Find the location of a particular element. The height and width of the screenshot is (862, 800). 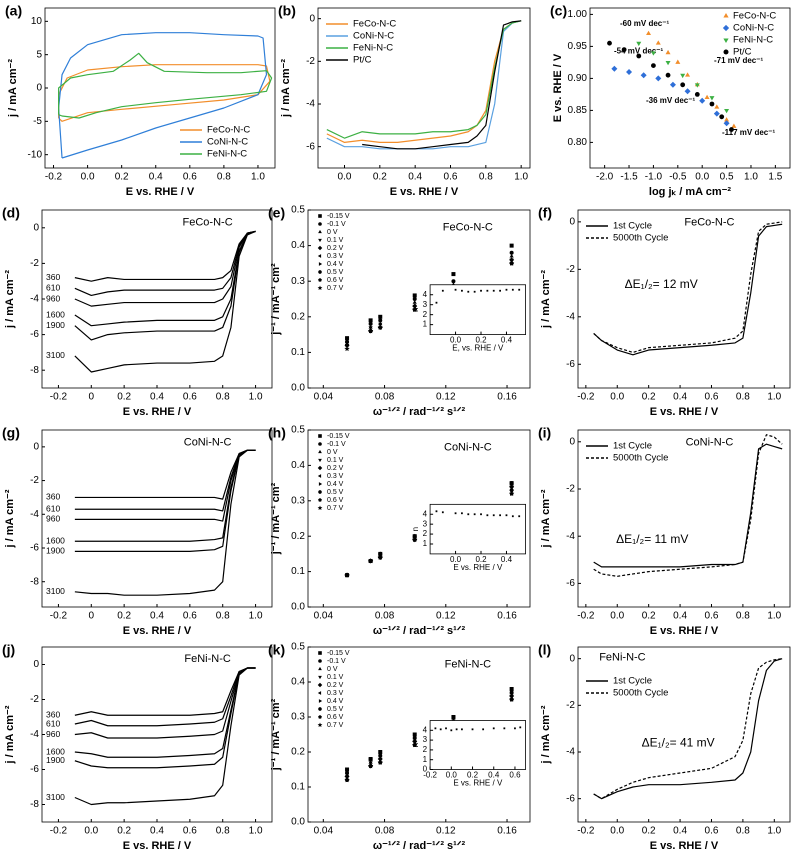

y-tick-label: 3 is located at coordinates (425, 523).